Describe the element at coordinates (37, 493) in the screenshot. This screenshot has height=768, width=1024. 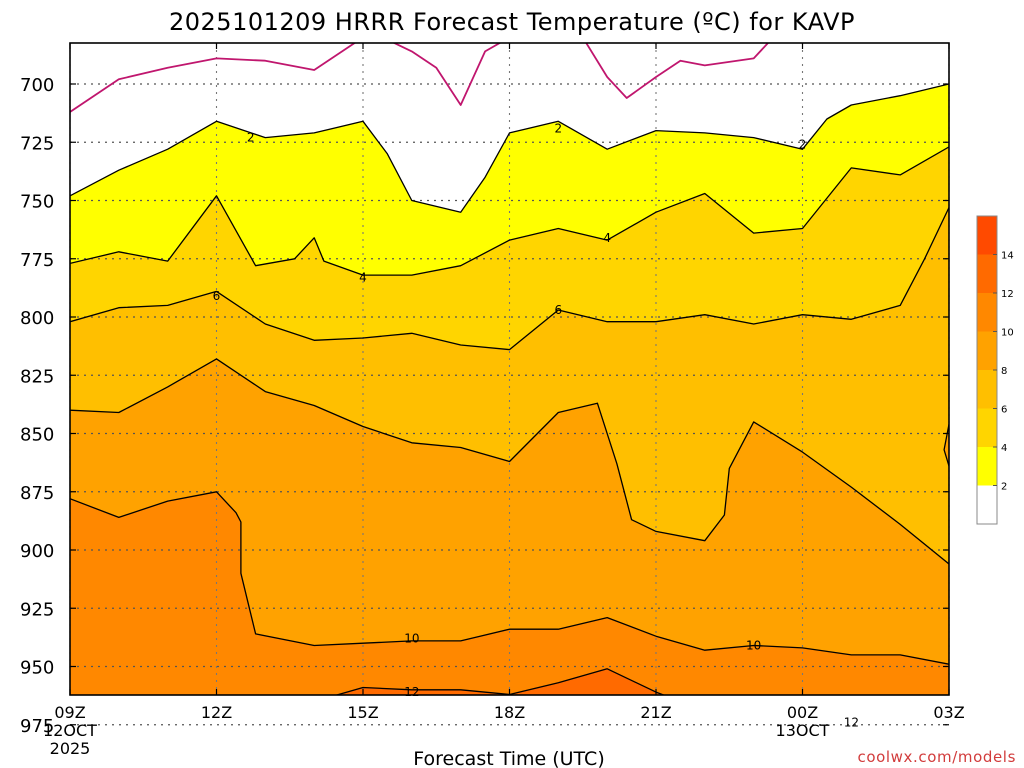
I see `ytick-label-875: 875` at that location.